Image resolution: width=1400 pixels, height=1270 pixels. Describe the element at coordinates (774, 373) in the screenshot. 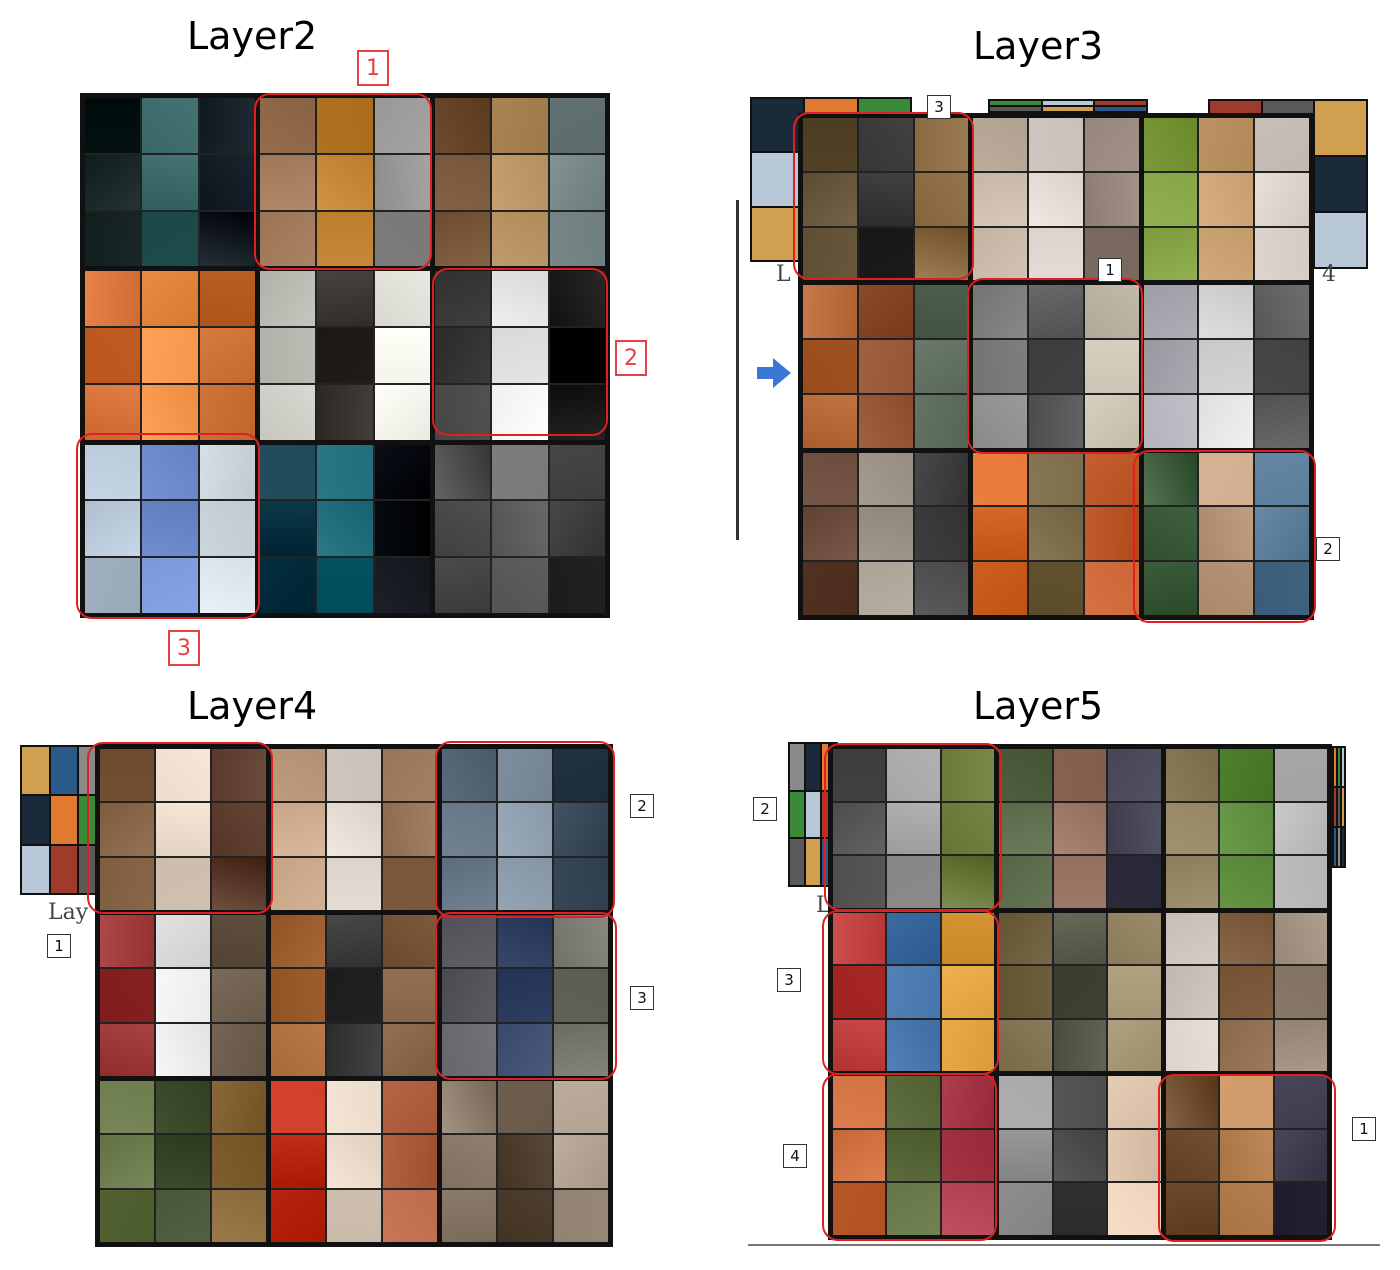

I see `arrow-right-icon` at that location.